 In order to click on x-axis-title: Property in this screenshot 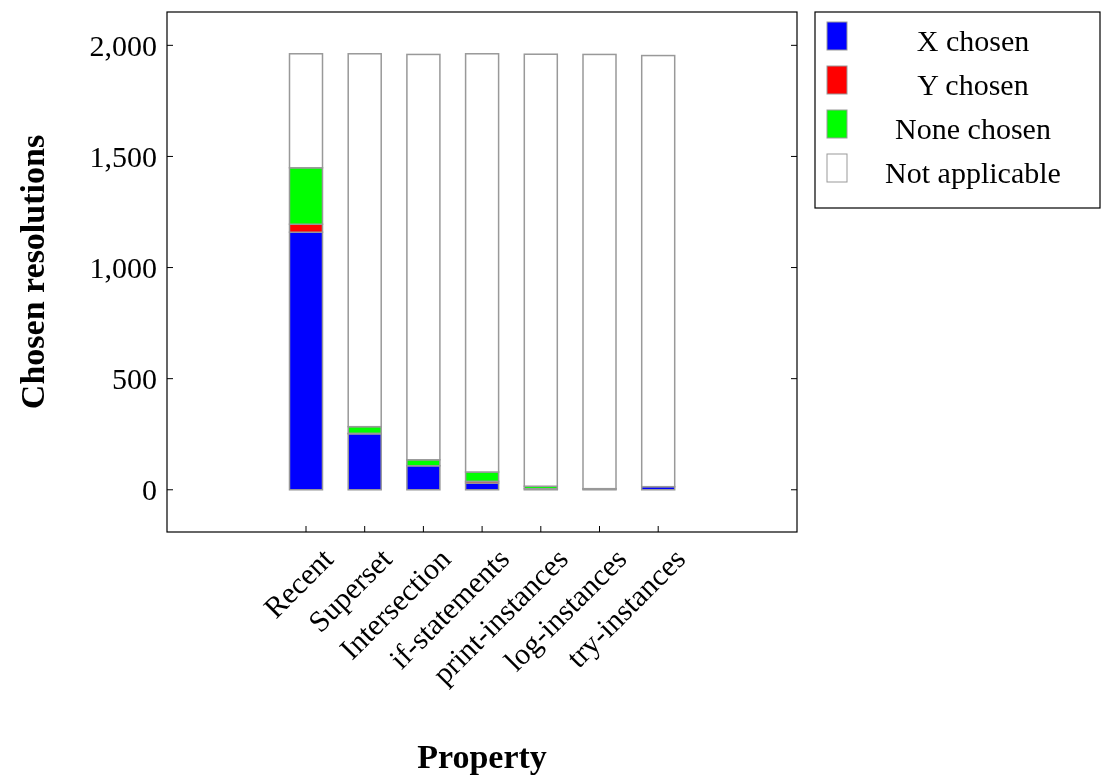, I will do `click(482, 756)`.